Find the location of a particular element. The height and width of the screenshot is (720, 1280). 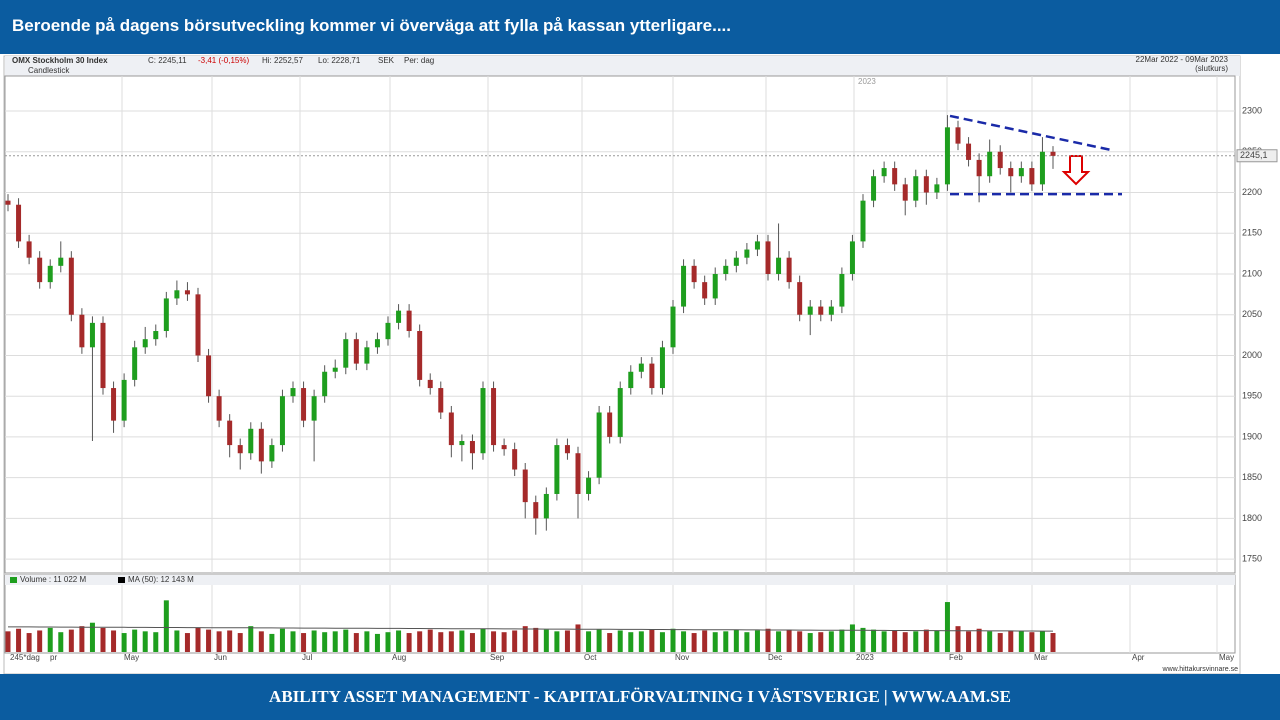

close: C: 2245,11 is located at coordinates (167, 60).